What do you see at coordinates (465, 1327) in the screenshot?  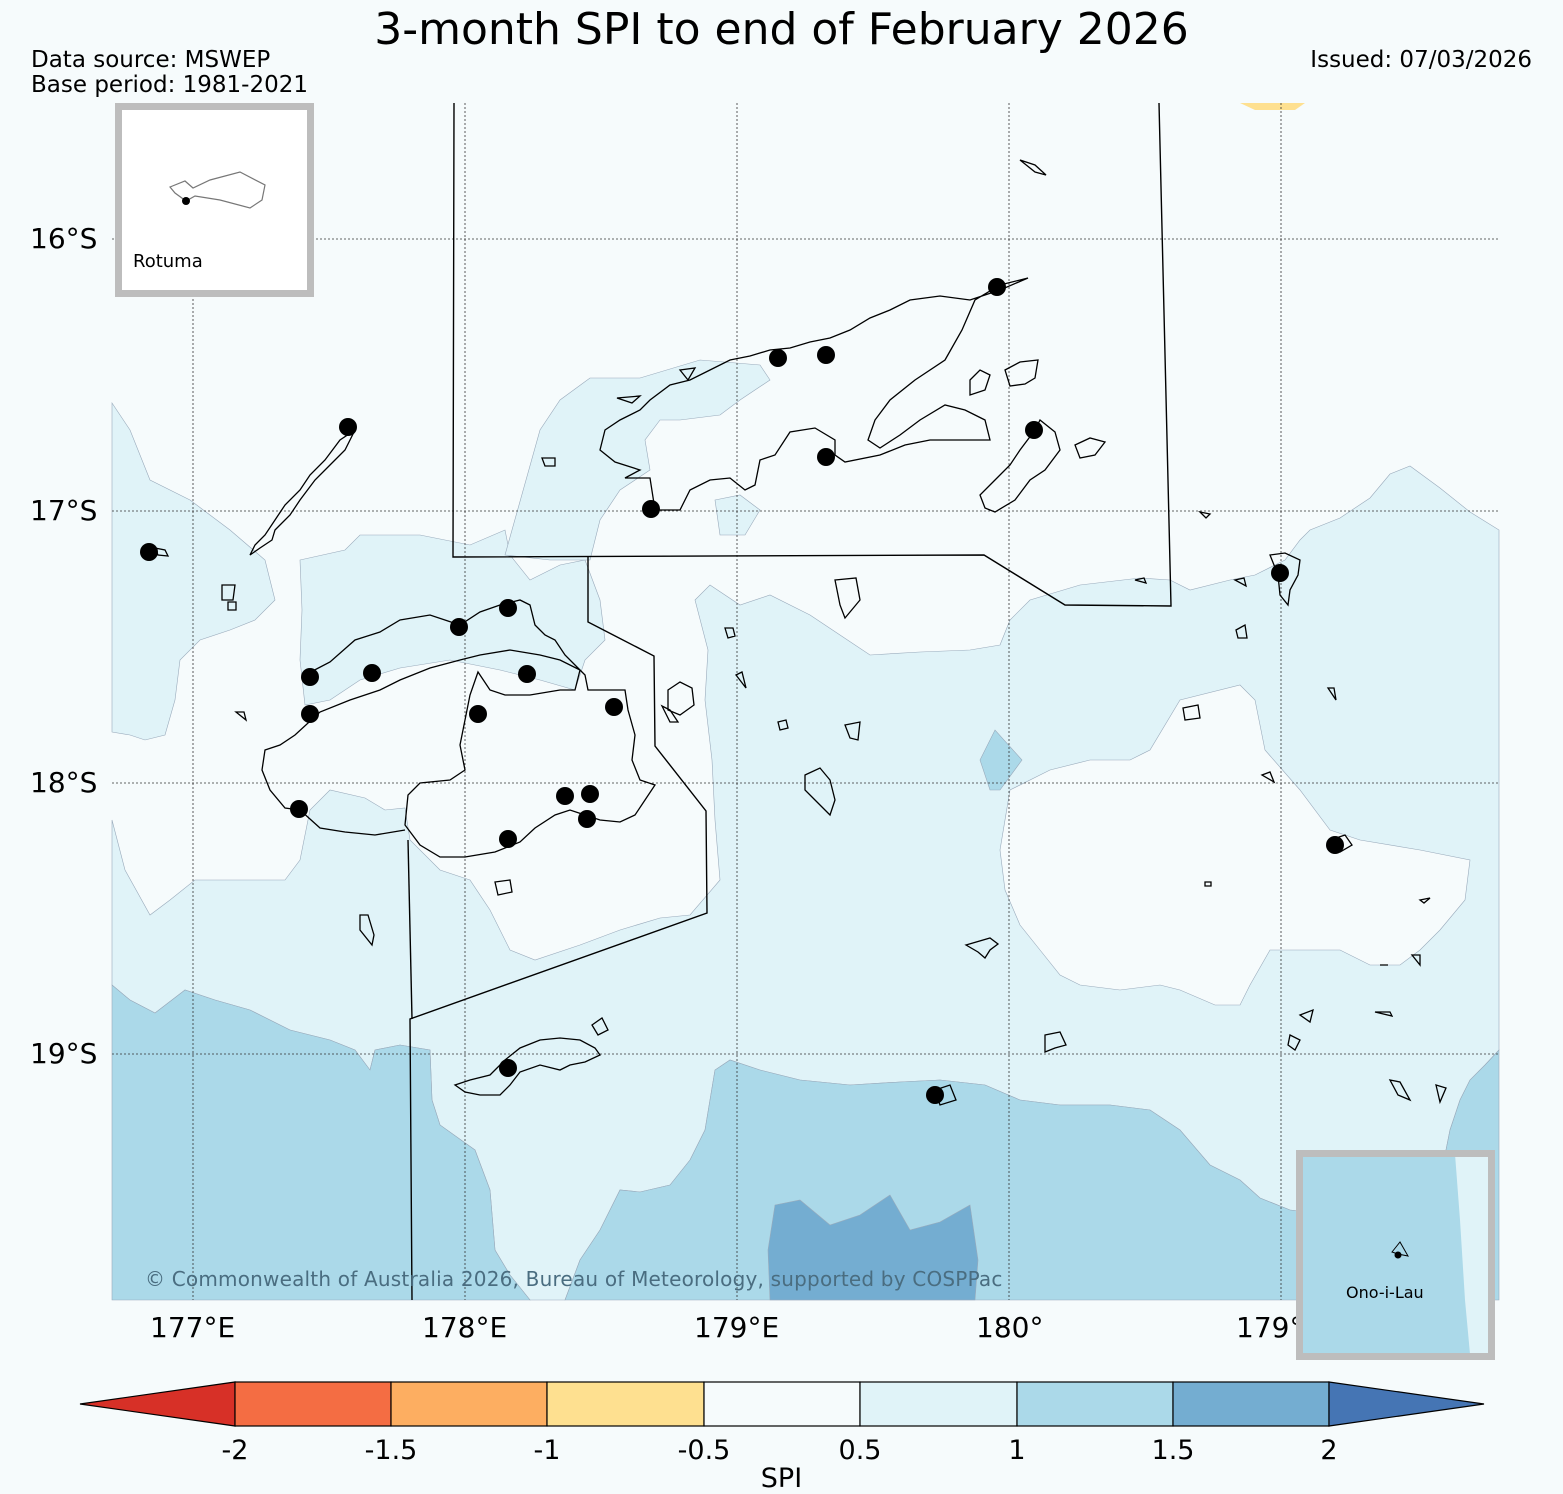 I see `lon-label: 178°E` at bounding box center [465, 1327].